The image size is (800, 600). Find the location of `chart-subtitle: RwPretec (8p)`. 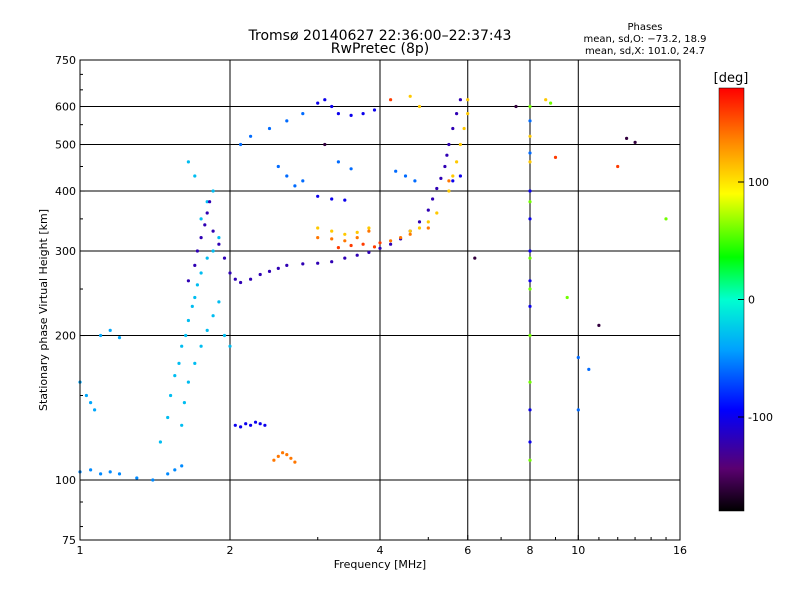

chart-subtitle: RwPretec (8p) is located at coordinates (380, 49).